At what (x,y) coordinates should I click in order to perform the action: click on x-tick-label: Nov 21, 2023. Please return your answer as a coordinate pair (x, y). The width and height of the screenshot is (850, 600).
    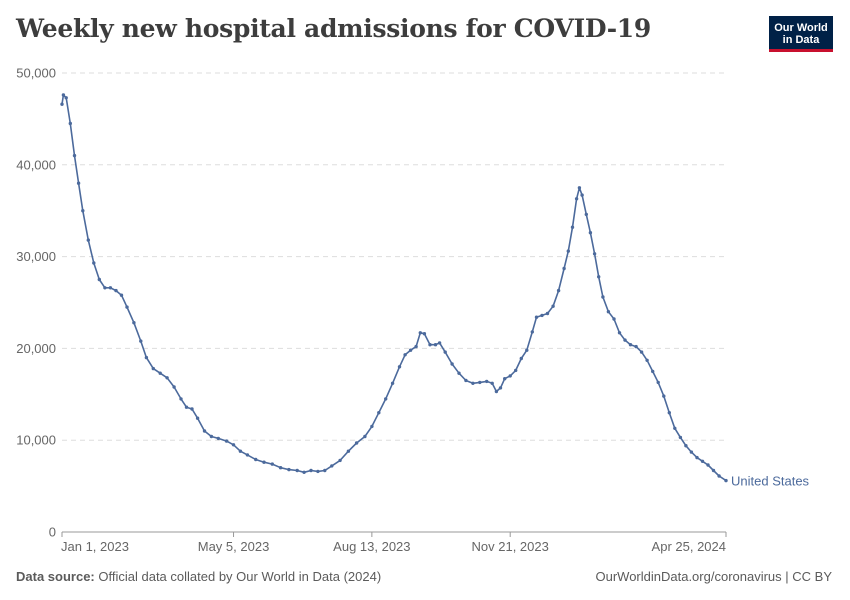
    Looking at the image, I should click on (510, 546).